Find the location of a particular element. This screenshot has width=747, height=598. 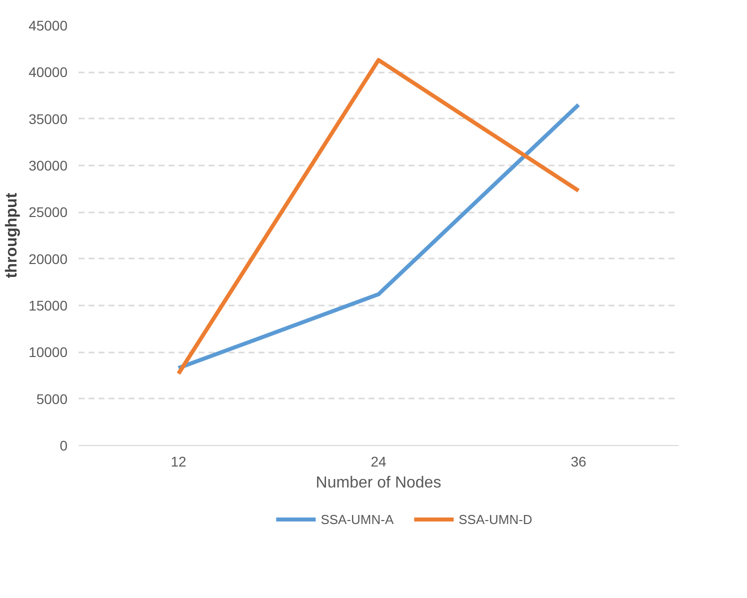

y-tick-label: 35000 is located at coordinates (48, 118).